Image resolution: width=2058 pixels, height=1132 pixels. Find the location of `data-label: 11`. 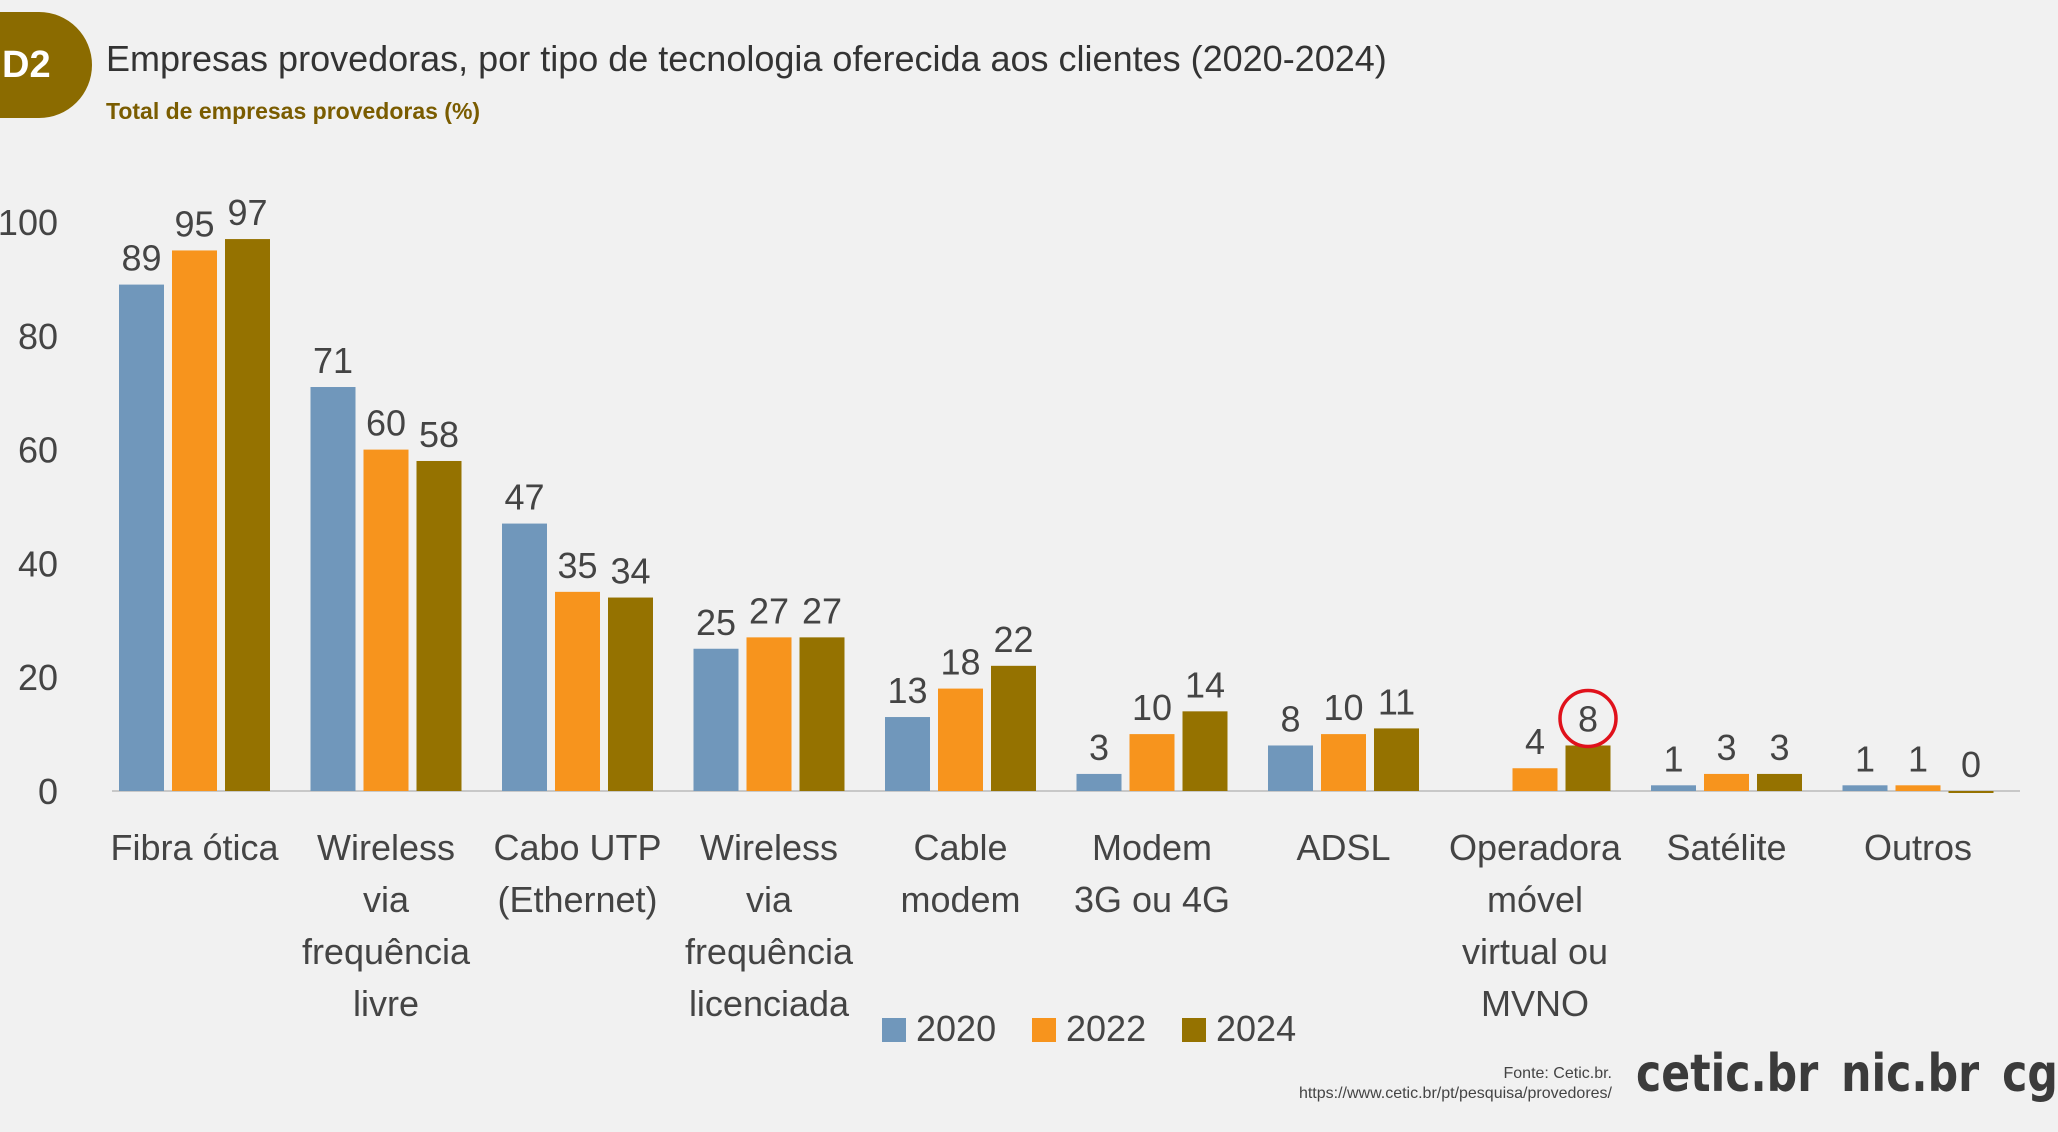

data-label: 11 is located at coordinates (1396, 701).